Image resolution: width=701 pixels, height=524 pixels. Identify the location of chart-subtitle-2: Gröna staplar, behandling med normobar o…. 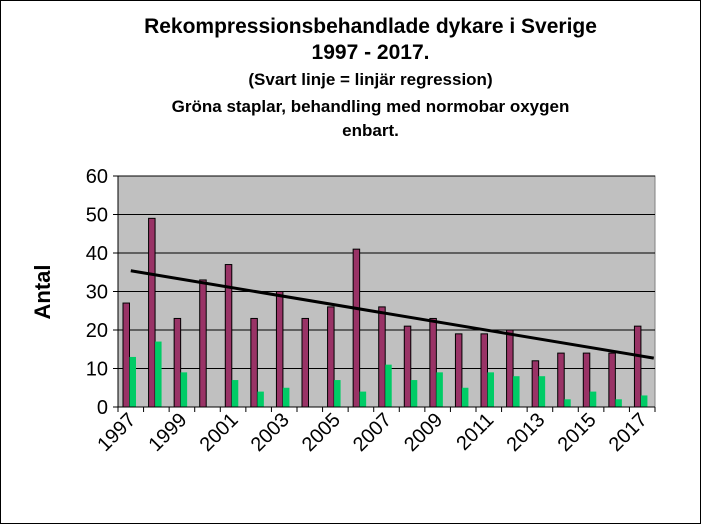
(370, 106).